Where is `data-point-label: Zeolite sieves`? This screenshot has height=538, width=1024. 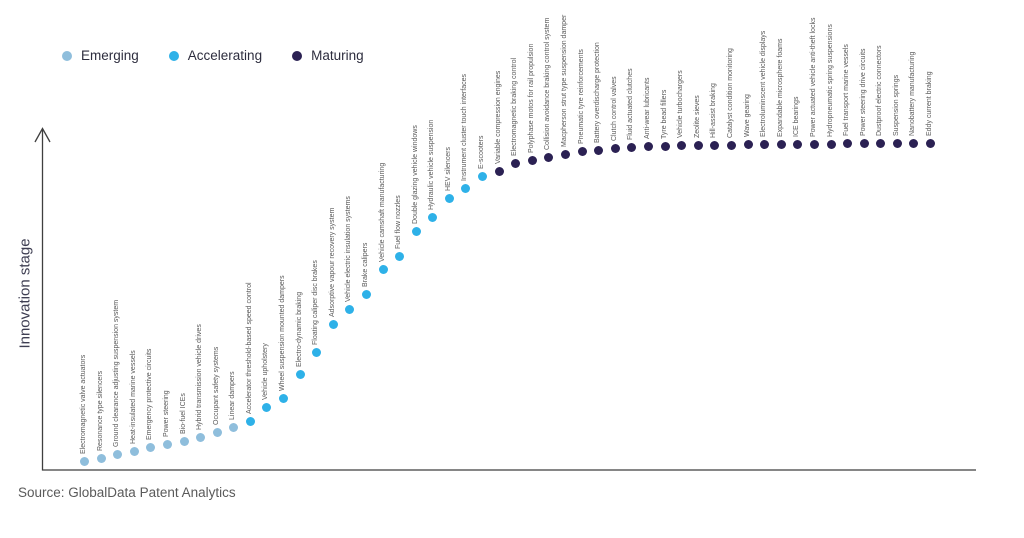
data-point-label: Zeolite sieves is located at coordinates (697, 116).